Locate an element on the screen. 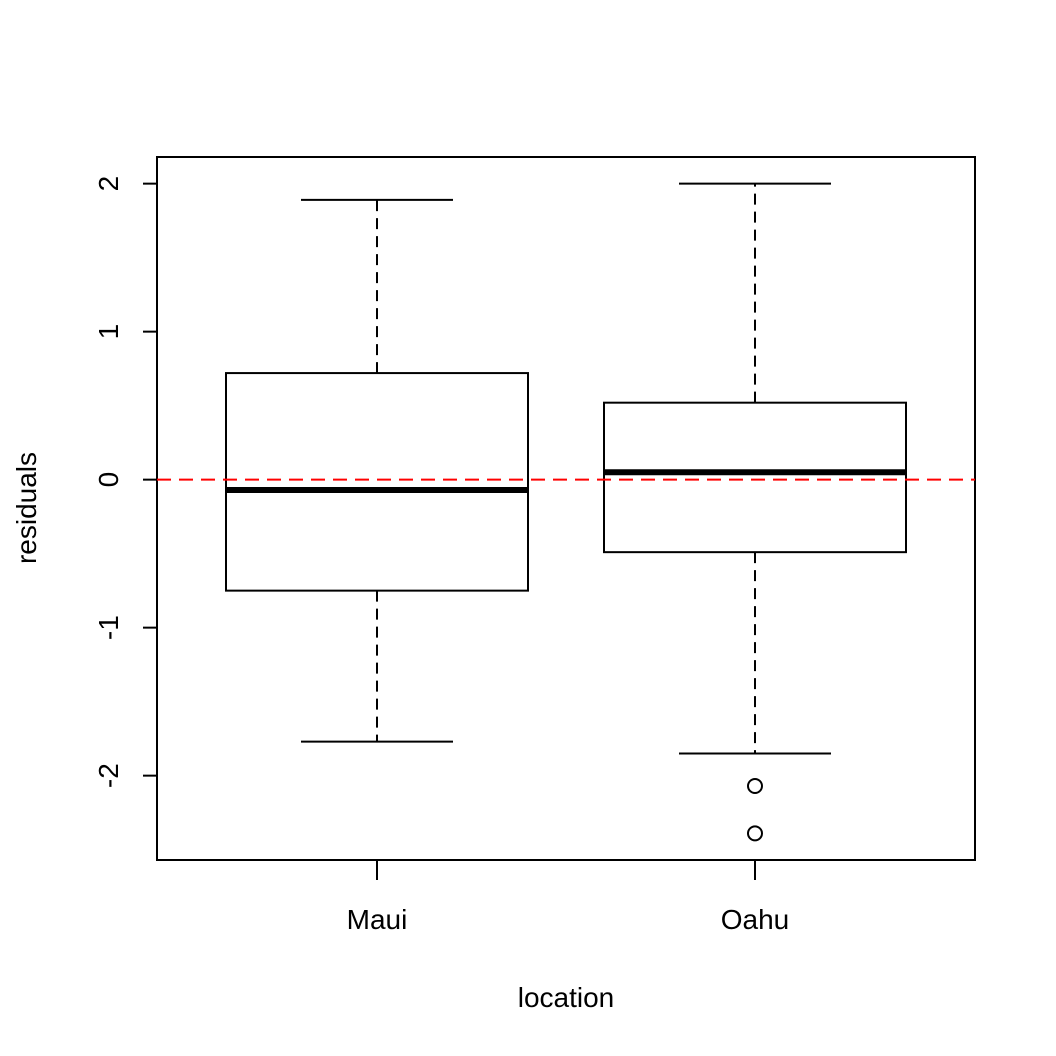 The image size is (1056, 1056). y-axis: -2 -1 0 1 2 is located at coordinates (125, 482).